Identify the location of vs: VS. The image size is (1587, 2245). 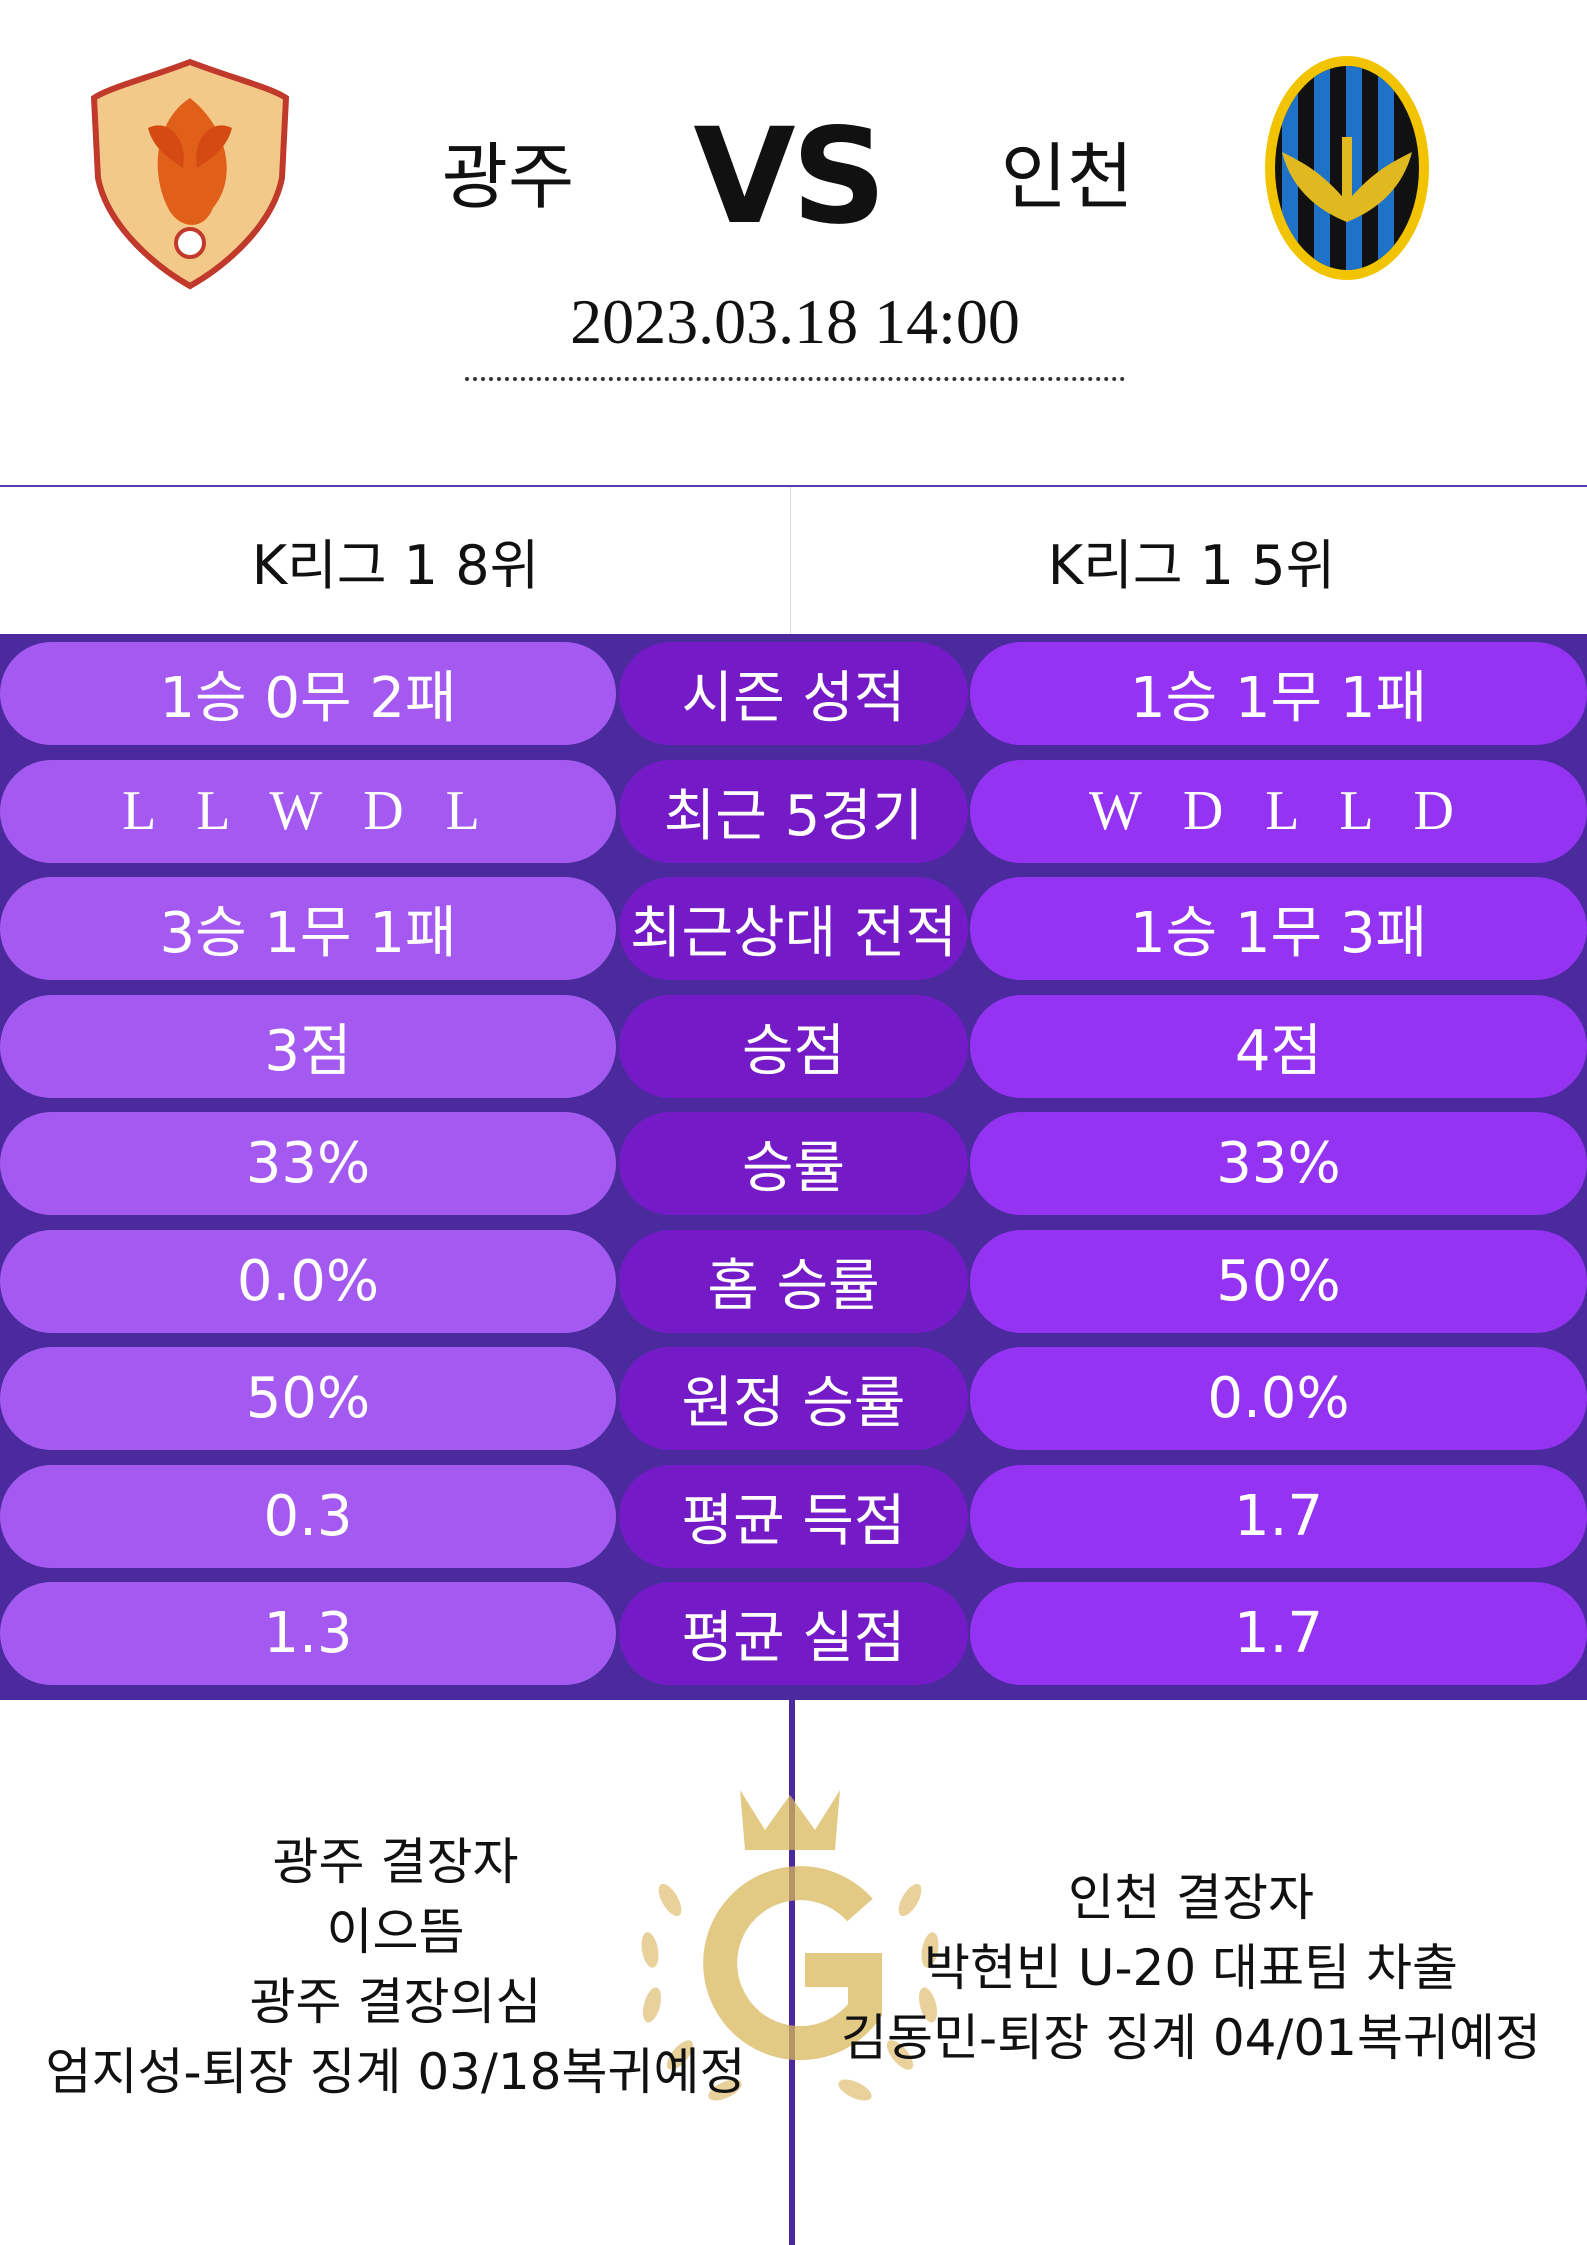
(789, 177).